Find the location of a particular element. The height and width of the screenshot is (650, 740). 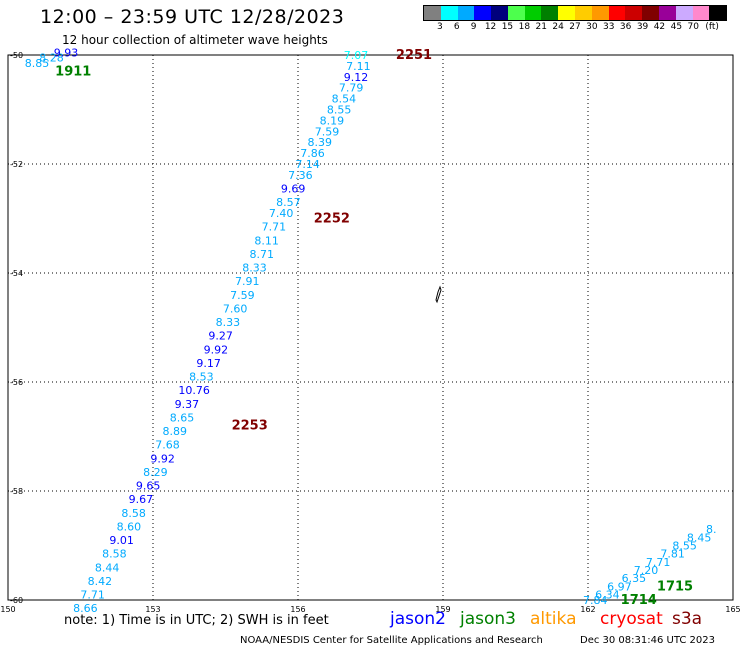

lon-tick-label: 150 is located at coordinates (7, 609).